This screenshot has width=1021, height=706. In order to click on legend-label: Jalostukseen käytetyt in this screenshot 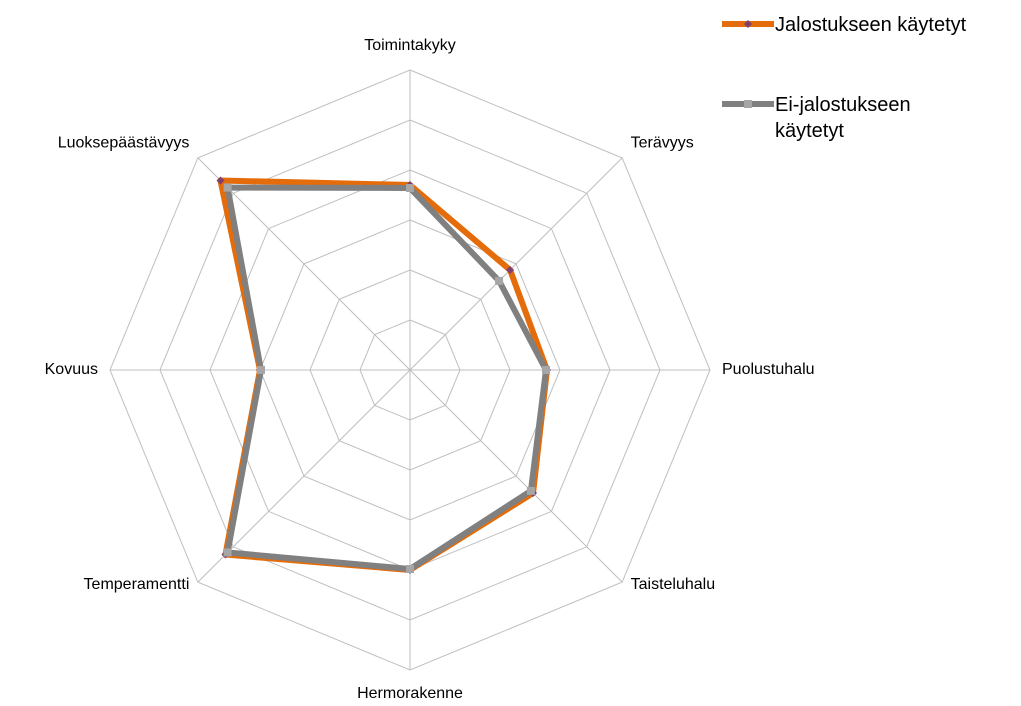, I will do `click(871, 25)`.